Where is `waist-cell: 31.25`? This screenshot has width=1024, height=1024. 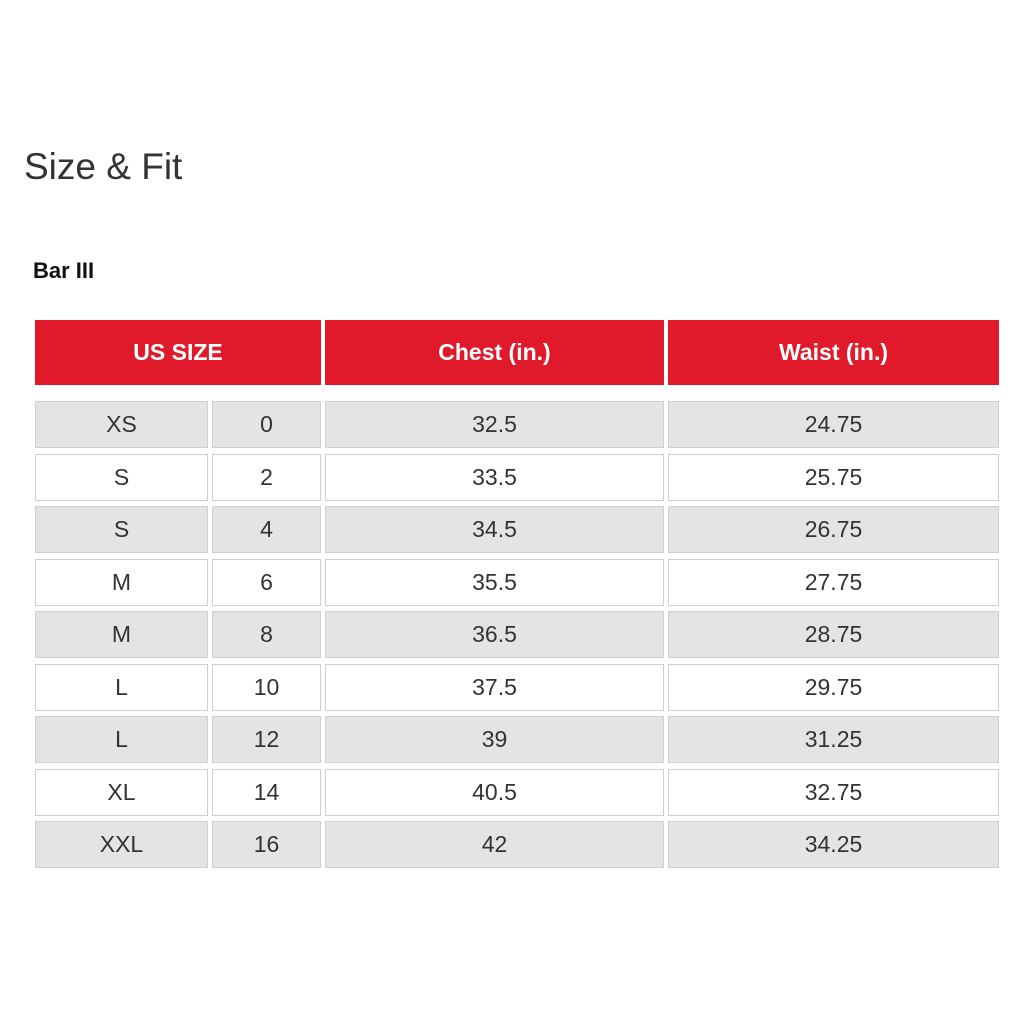 waist-cell: 31.25 is located at coordinates (833, 739).